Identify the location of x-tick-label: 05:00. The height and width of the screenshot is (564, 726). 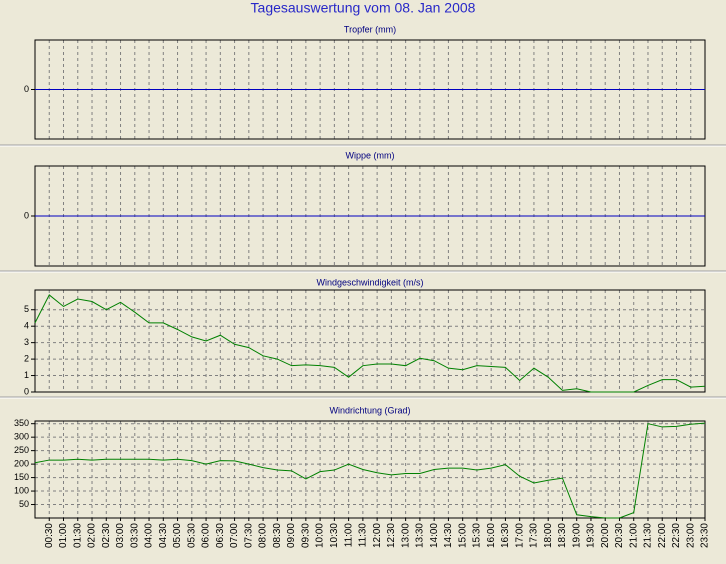
(177, 535).